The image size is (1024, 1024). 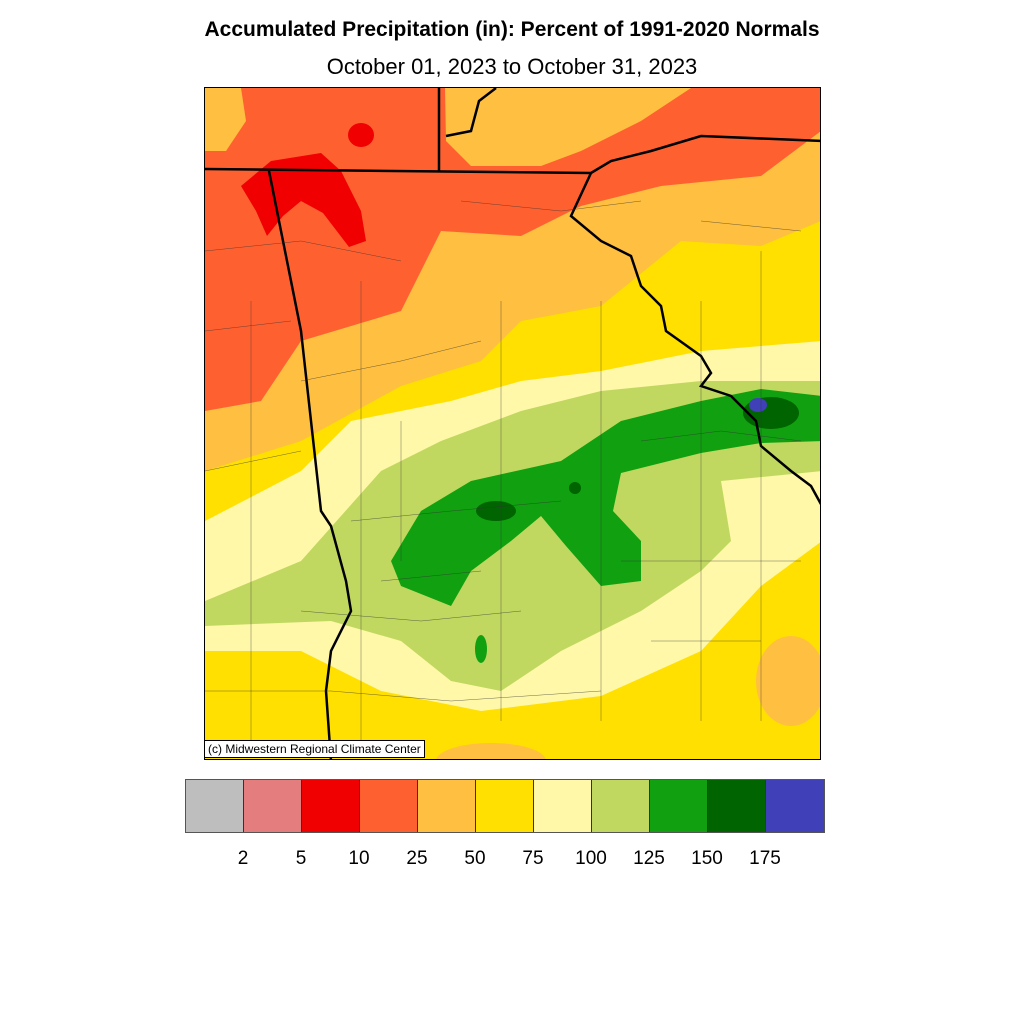 What do you see at coordinates (707, 858) in the screenshot?
I see `legend-label: 150` at bounding box center [707, 858].